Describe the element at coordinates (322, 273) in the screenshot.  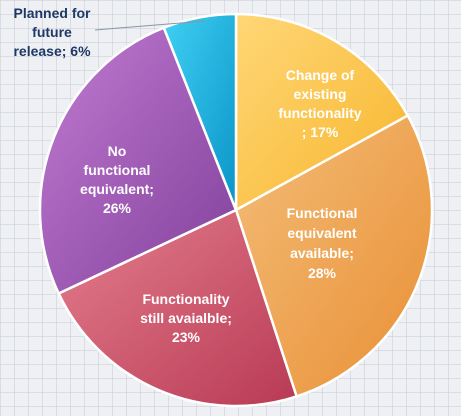
I see `data-label-line: 28%` at that location.